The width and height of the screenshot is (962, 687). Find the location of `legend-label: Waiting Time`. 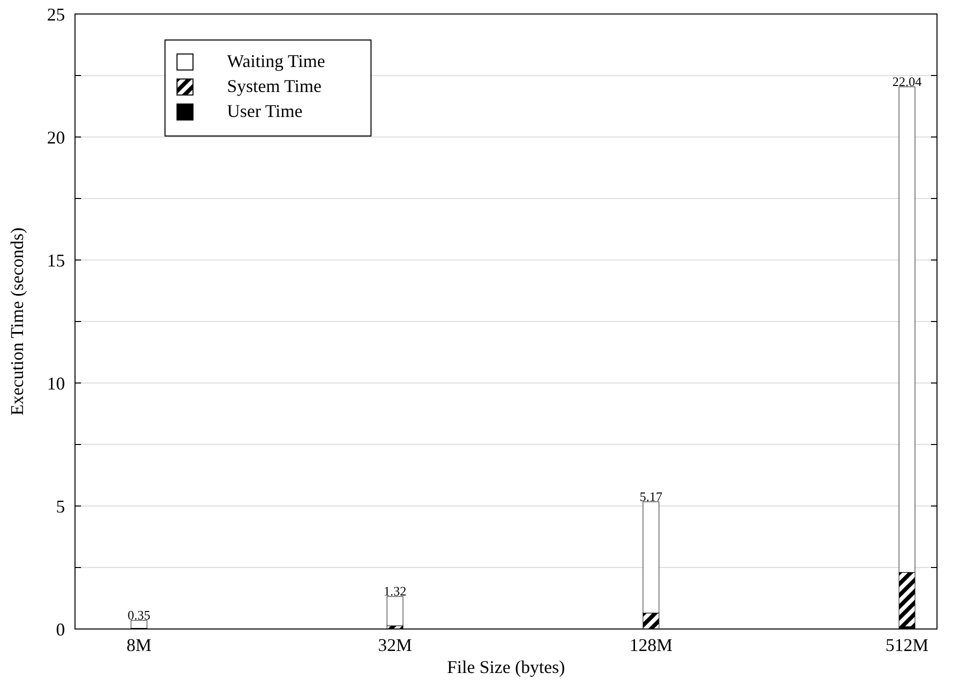

legend-label: Waiting Time is located at coordinates (276, 61).